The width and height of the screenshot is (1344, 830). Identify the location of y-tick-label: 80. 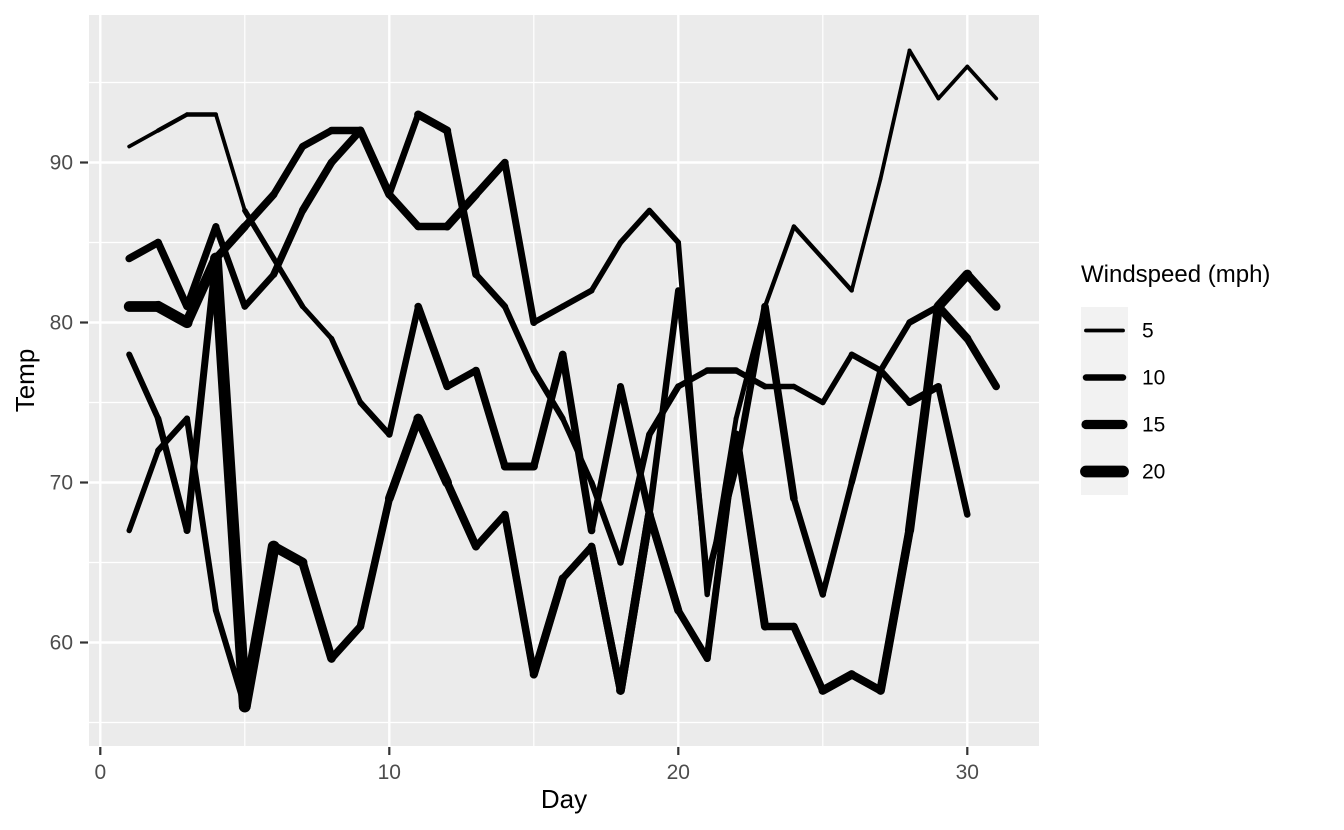
(61, 323).